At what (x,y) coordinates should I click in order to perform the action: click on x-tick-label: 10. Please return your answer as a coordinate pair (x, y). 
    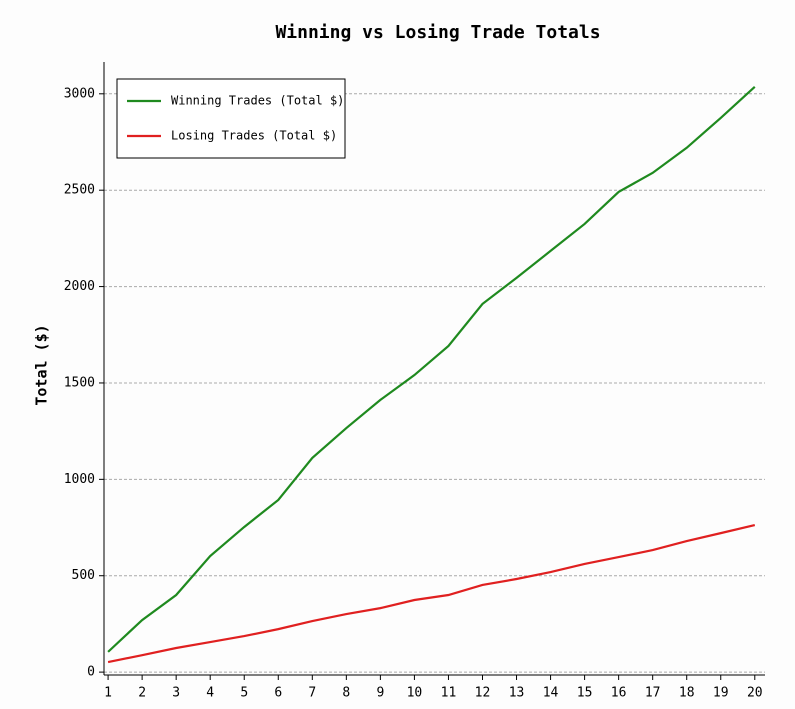
    Looking at the image, I should click on (415, 693).